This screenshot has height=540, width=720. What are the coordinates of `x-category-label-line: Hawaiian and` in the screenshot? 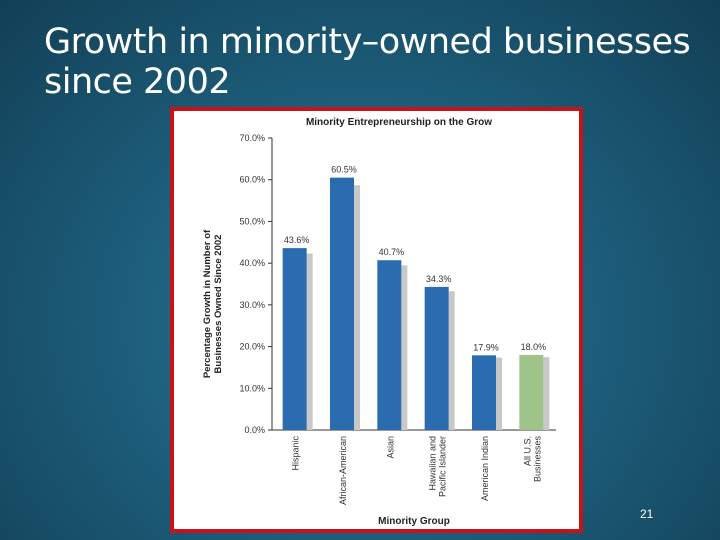 It's located at (433, 463).